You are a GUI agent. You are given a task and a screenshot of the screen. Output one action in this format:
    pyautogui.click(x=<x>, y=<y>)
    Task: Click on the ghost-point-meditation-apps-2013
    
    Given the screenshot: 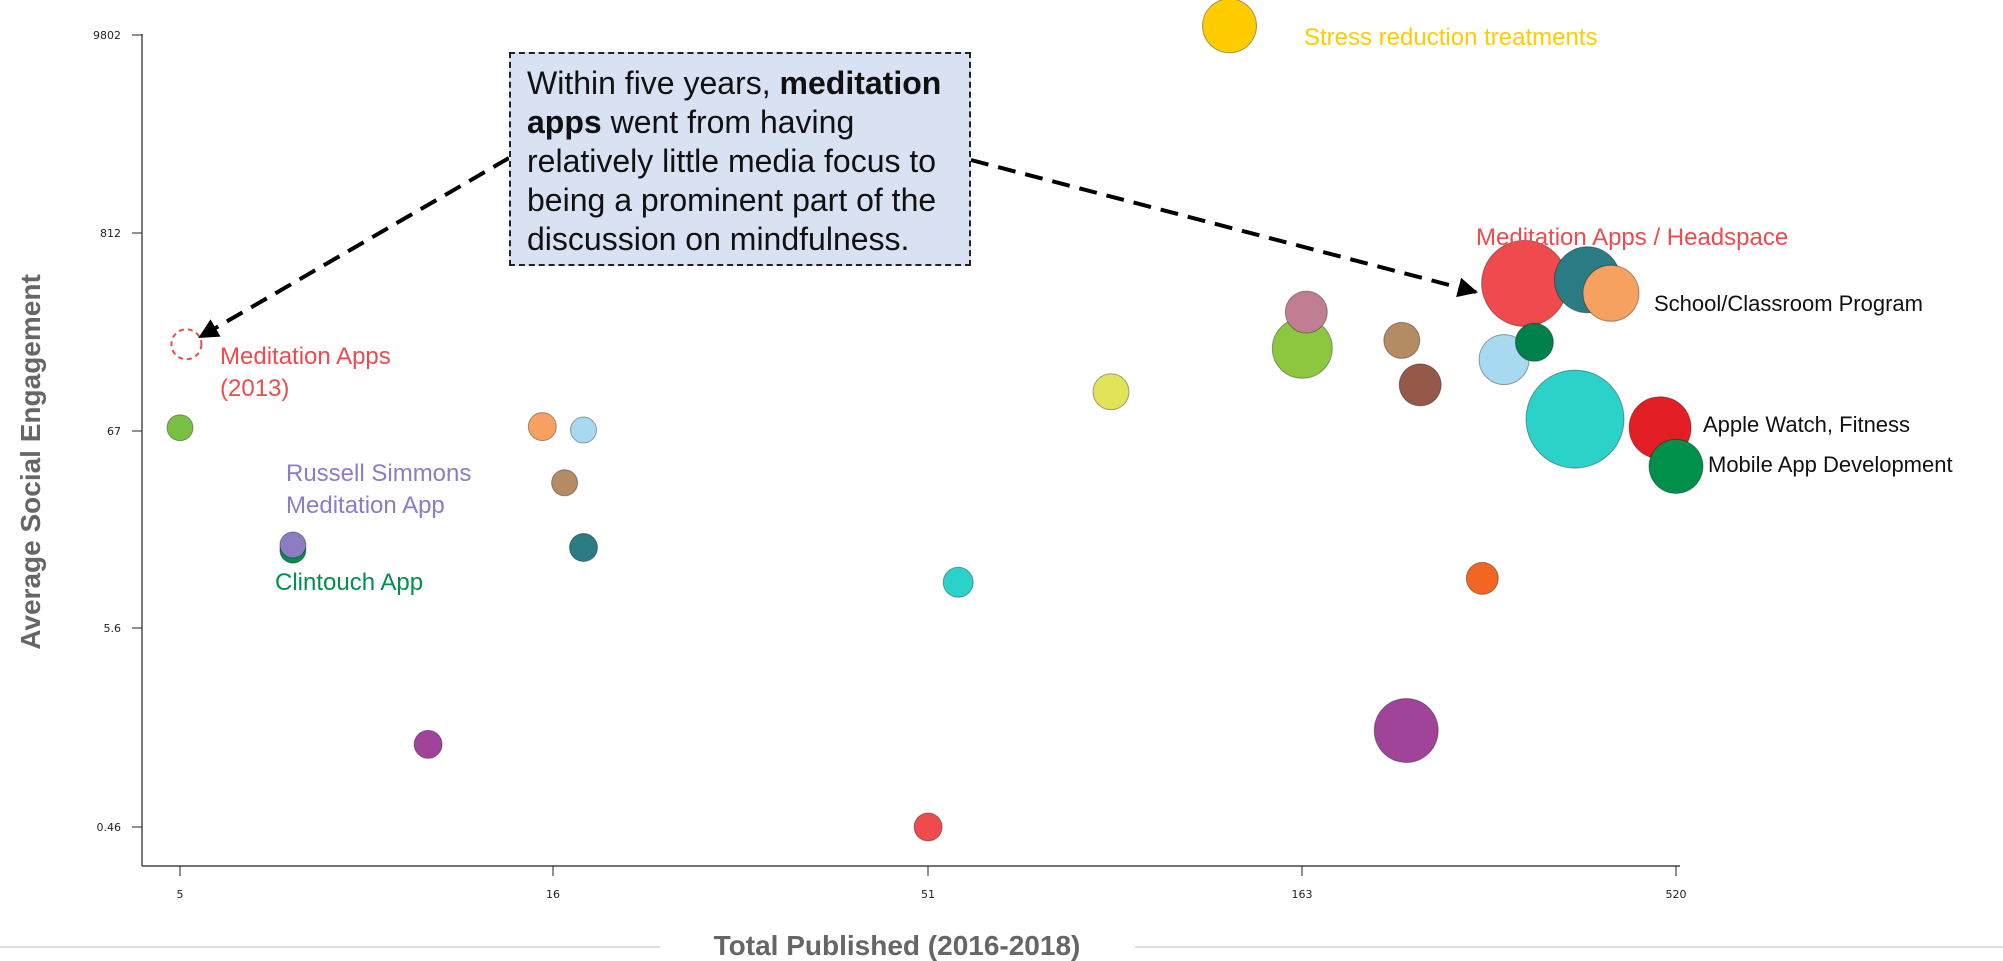 What is the action you would take?
    pyautogui.click(x=186, y=344)
    